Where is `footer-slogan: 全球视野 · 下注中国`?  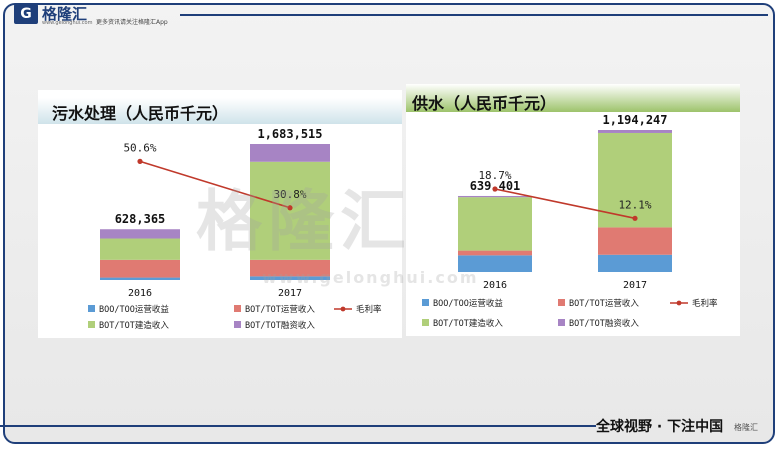 footer-slogan: 全球视野 · 下注中国 is located at coordinates (660, 427).